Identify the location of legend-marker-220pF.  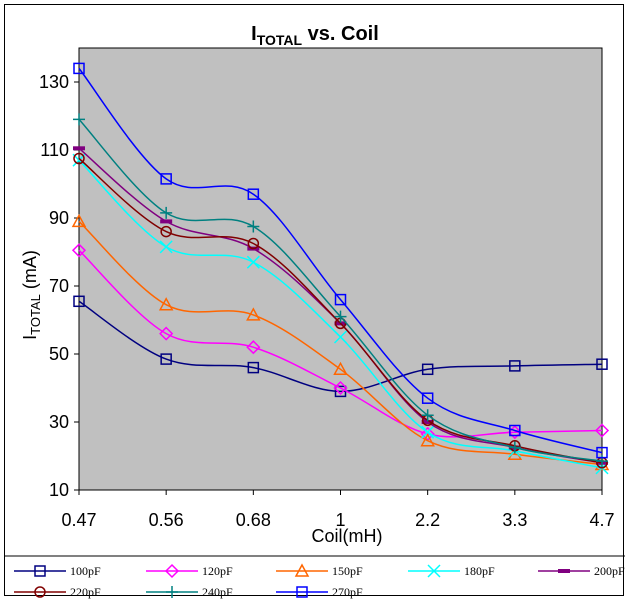
(40, 592).